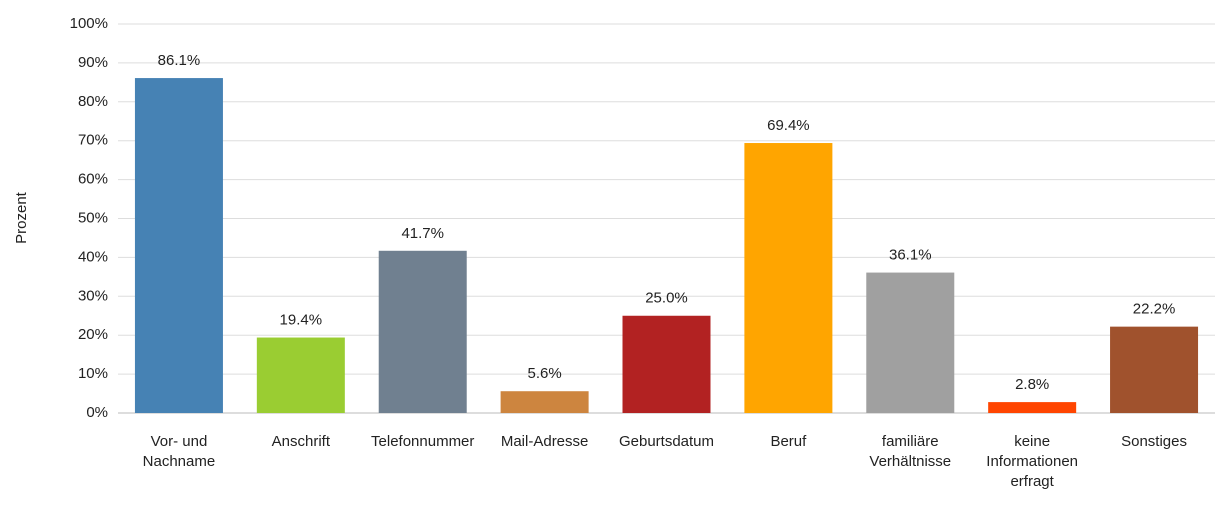 This screenshot has width=1230, height=508. Describe the element at coordinates (544, 441) in the screenshot. I see `x-tick-label: Mail-Adresse` at that location.